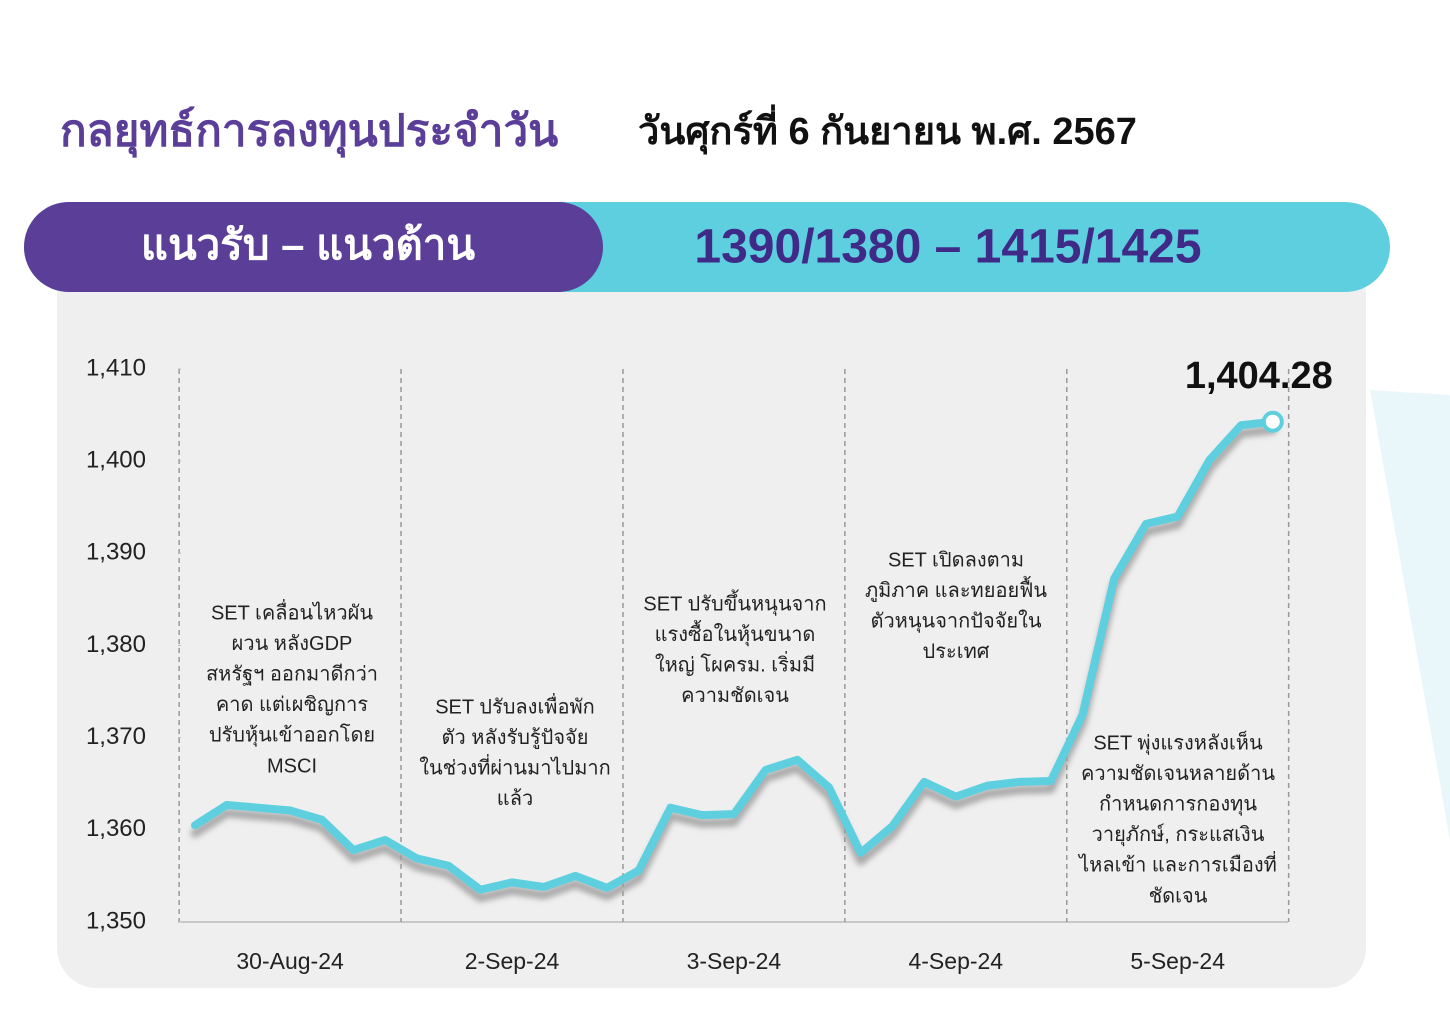 The image size is (1450, 1014). What do you see at coordinates (116, 367) in the screenshot?
I see `y-tick-label: 1,410` at bounding box center [116, 367].